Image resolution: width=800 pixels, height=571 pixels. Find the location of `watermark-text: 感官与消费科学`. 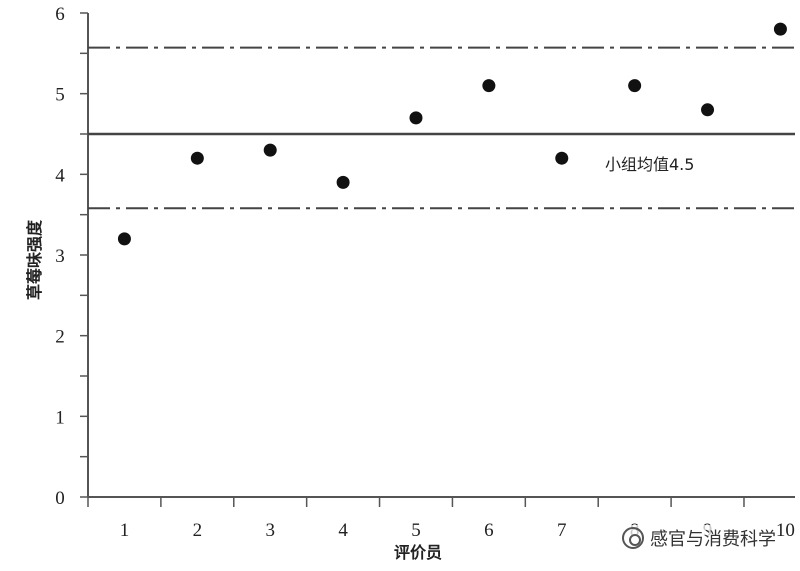

watermark-text: 感官与消费科学 is located at coordinates (713, 539).